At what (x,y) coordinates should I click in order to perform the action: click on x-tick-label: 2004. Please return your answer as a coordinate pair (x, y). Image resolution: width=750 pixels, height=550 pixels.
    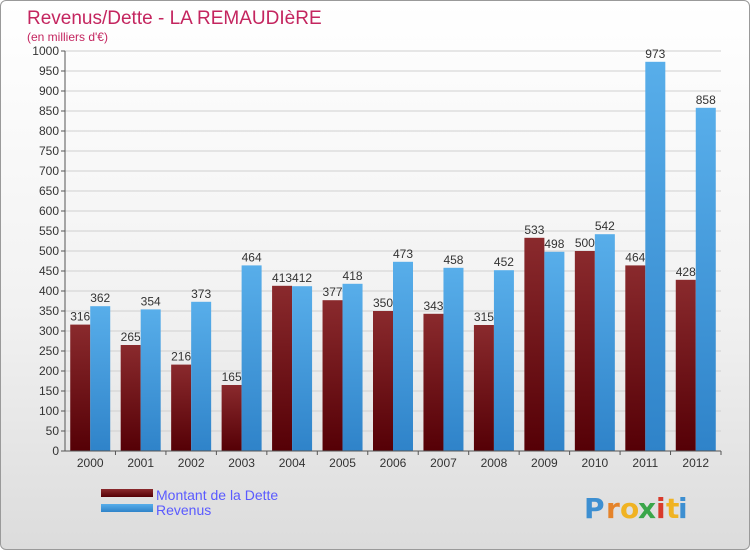
    Looking at the image, I should click on (292, 463).